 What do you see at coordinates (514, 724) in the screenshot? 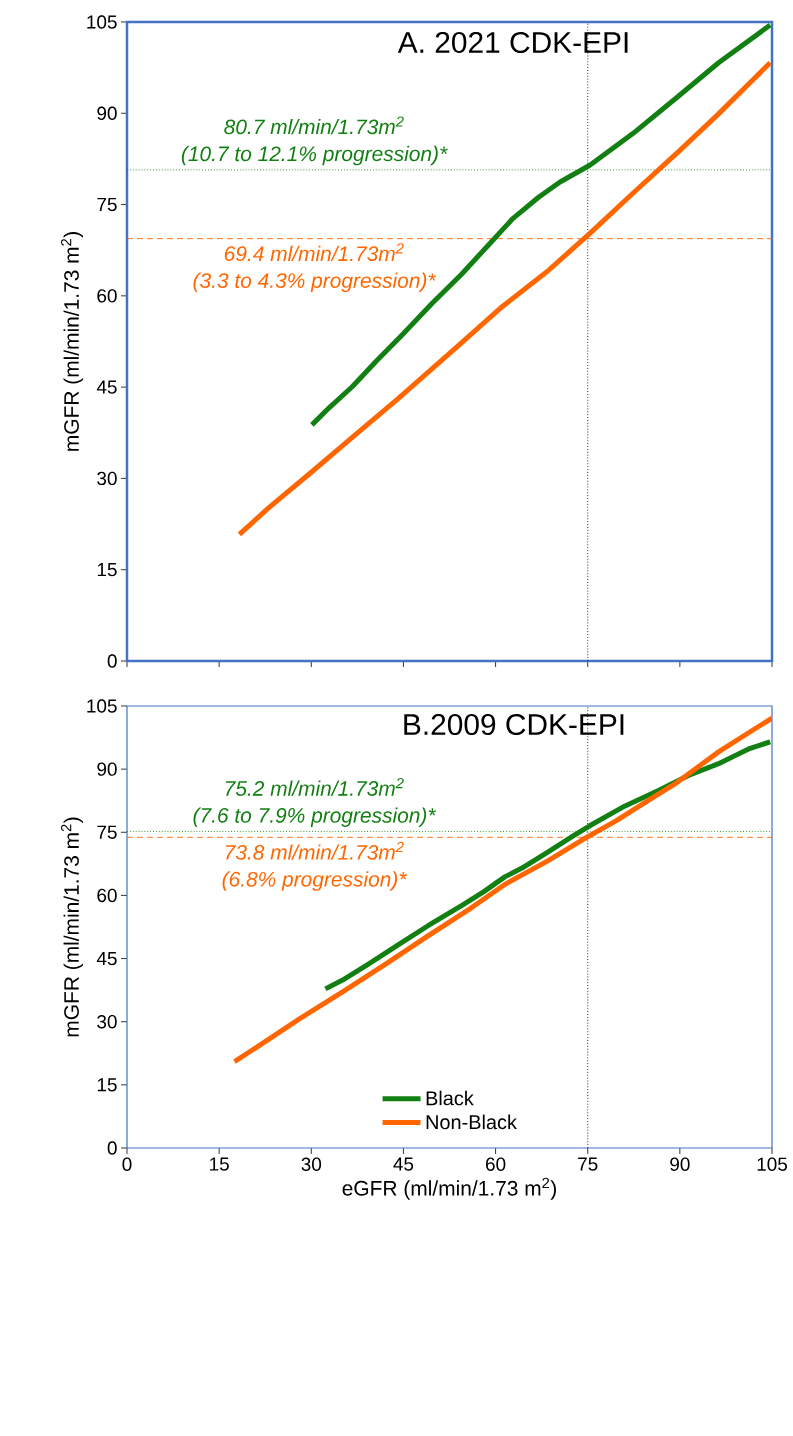
I see `chart-title: B.2009 CDK-EPI` at bounding box center [514, 724].